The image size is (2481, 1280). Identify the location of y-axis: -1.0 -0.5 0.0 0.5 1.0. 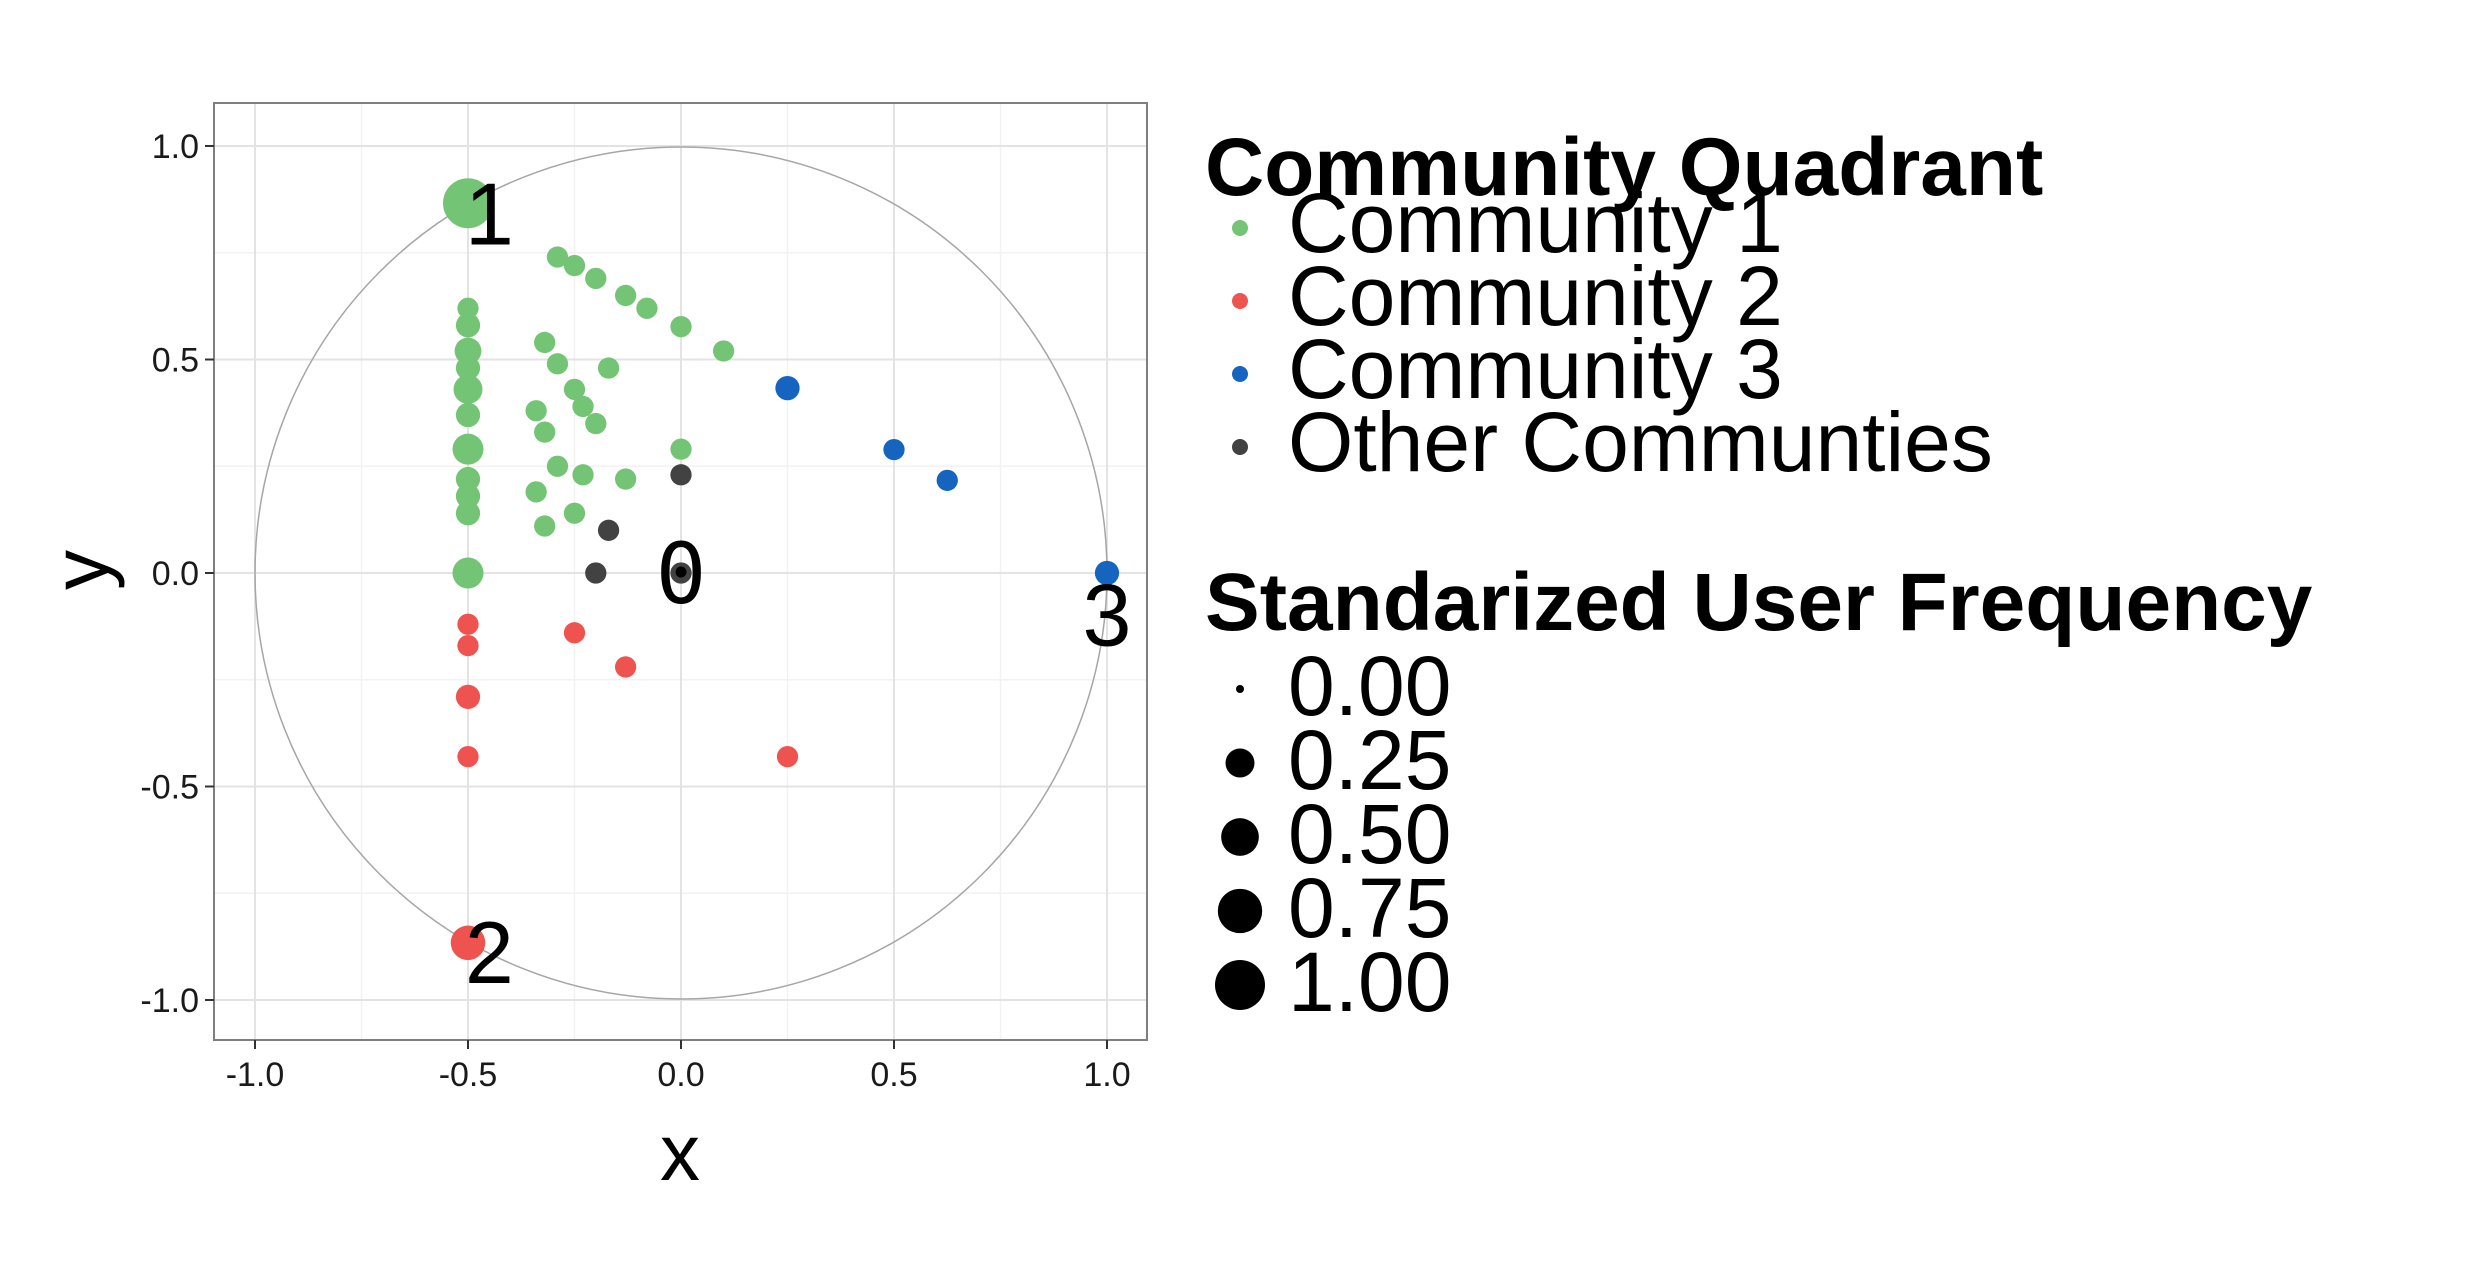
(177, 574).